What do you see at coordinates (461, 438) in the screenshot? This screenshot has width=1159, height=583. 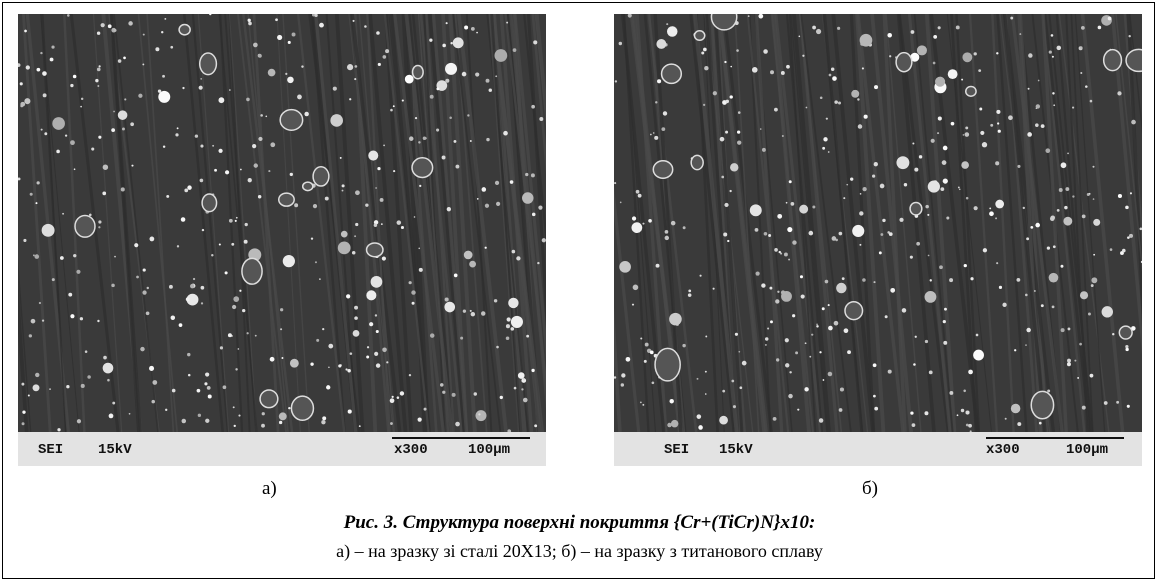 I see `scale-line` at bounding box center [461, 438].